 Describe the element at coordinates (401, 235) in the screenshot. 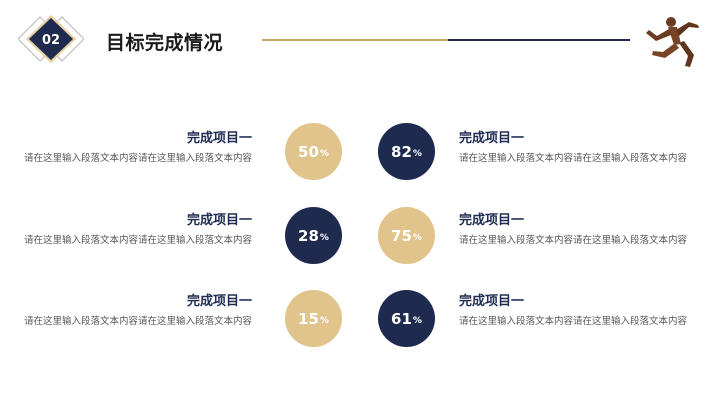

I see `progress-value: 75` at that location.